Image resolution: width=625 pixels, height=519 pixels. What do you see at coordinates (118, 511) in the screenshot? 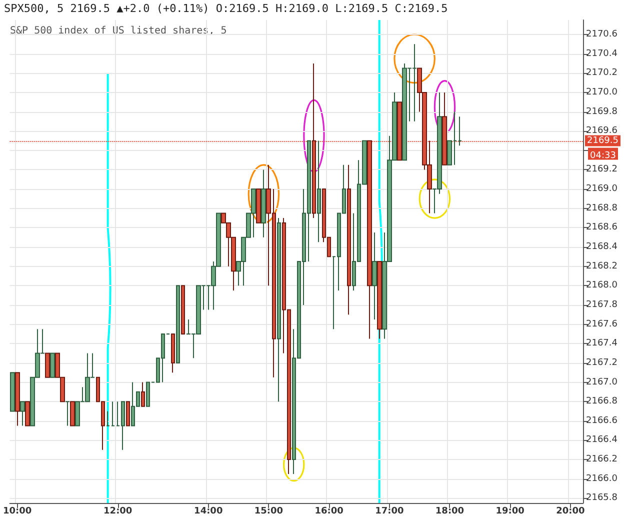
I see `x-tick-label: 12:00` at bounding box center [118, 511].